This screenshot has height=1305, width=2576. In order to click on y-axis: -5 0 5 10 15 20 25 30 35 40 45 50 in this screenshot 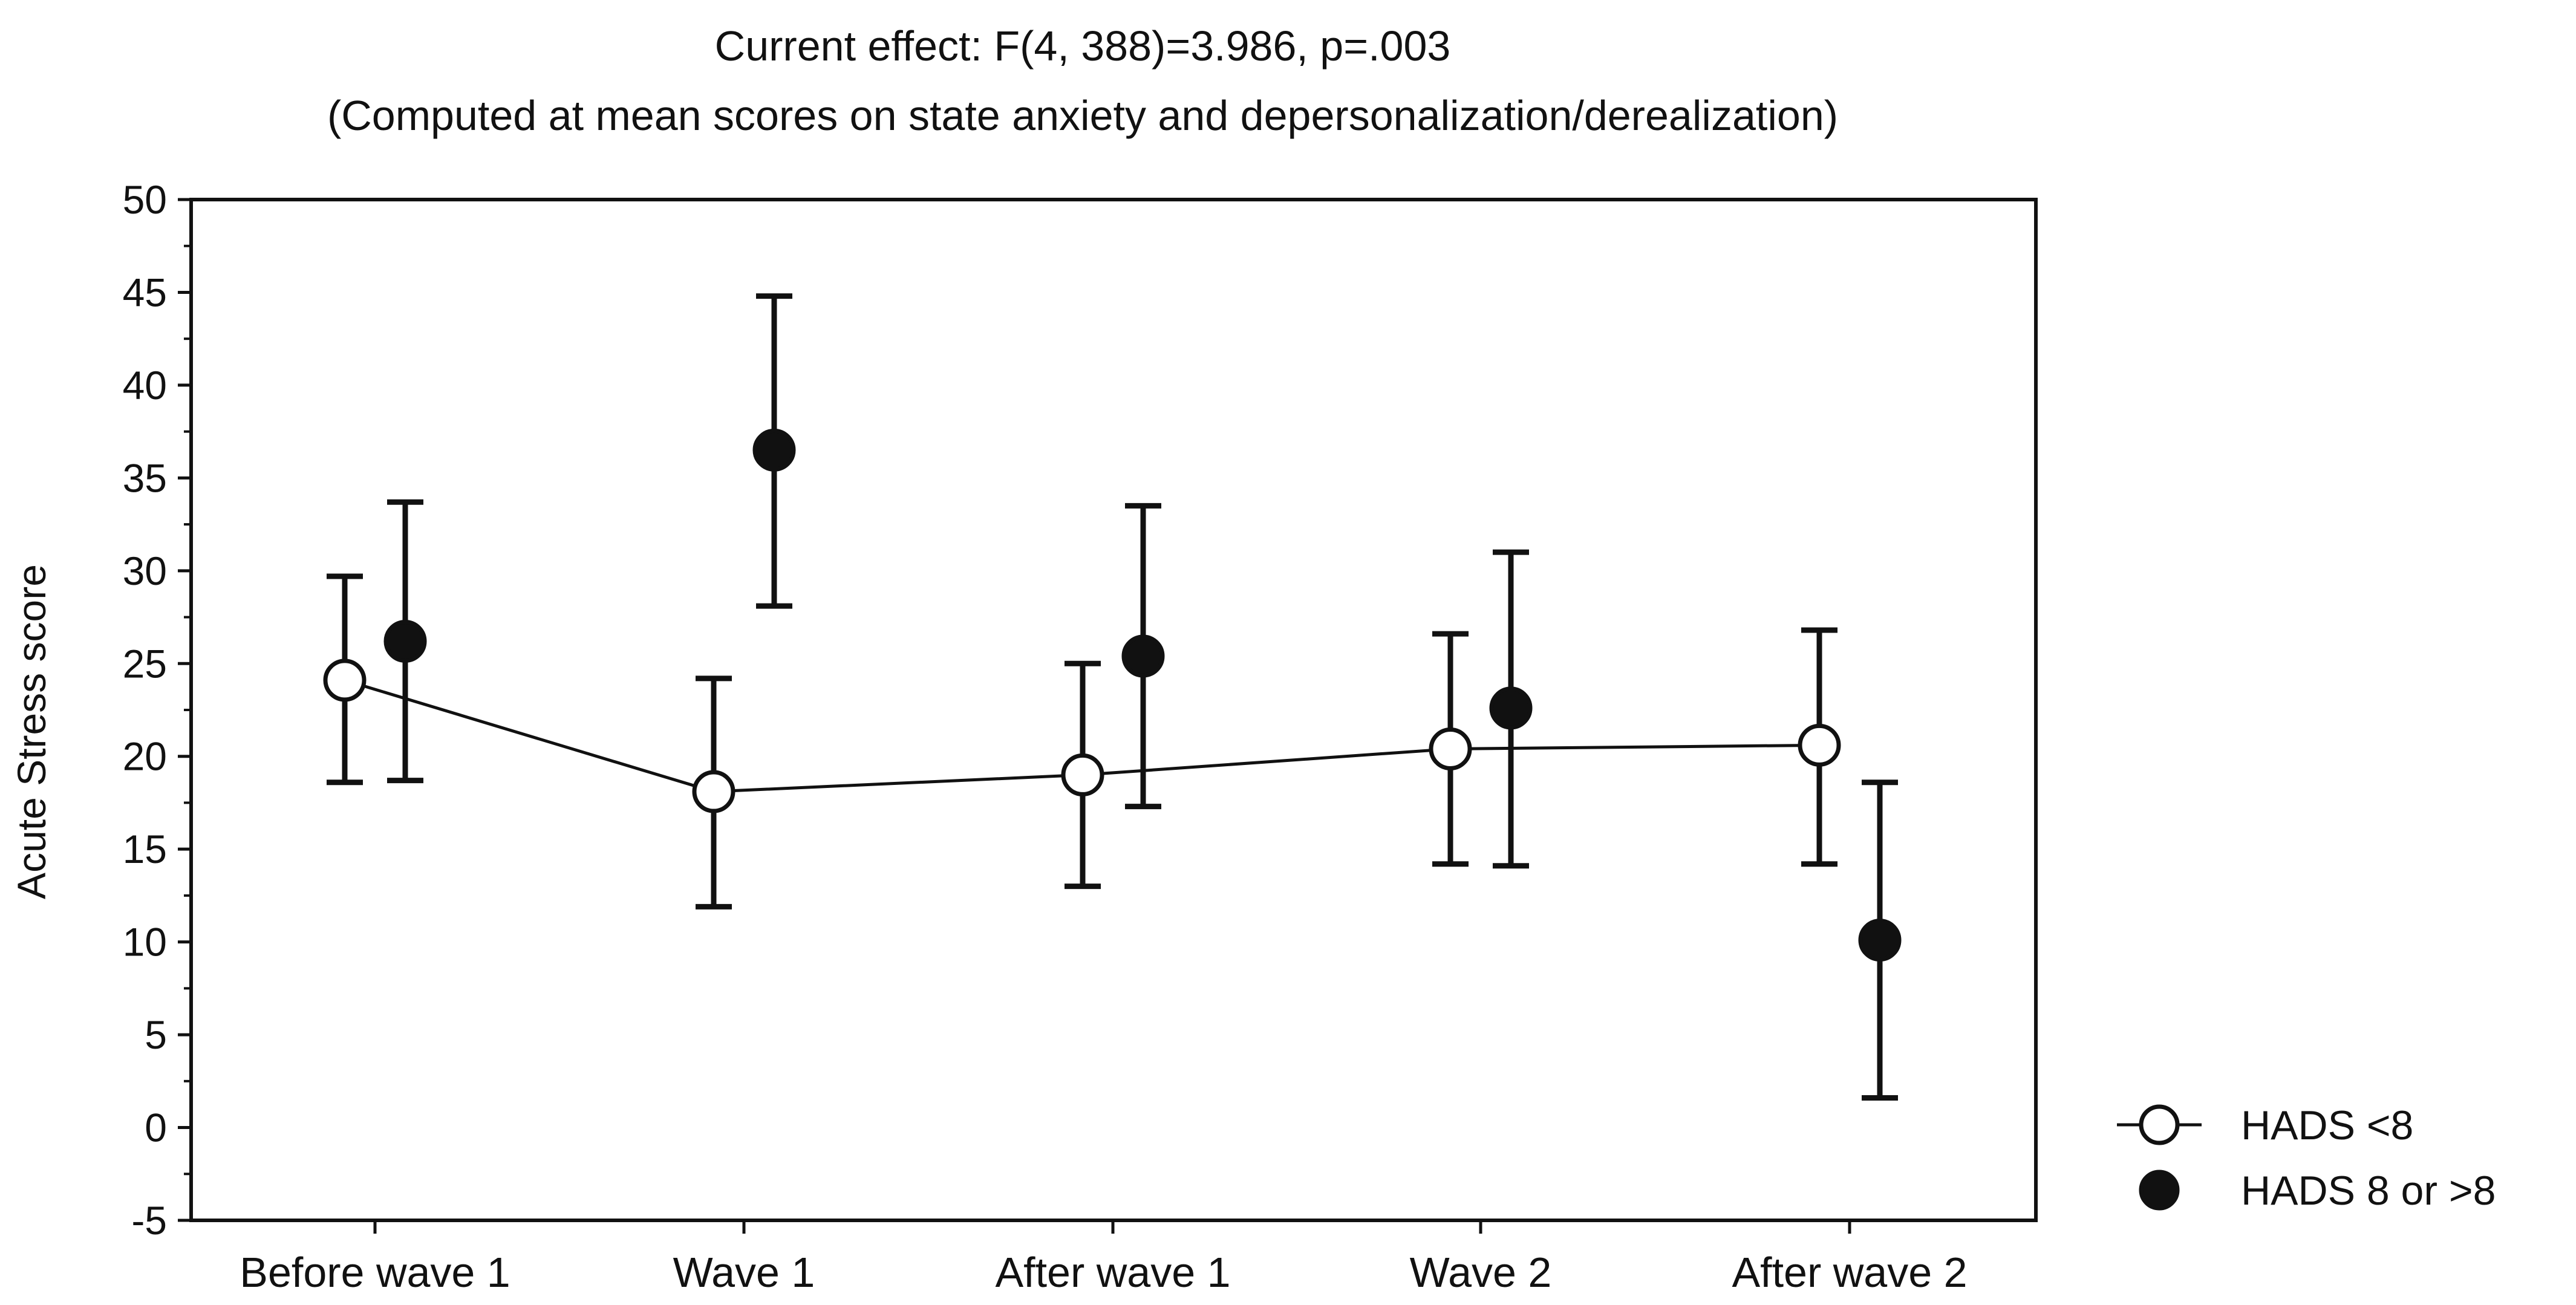, I will do `click(157, 710)`.